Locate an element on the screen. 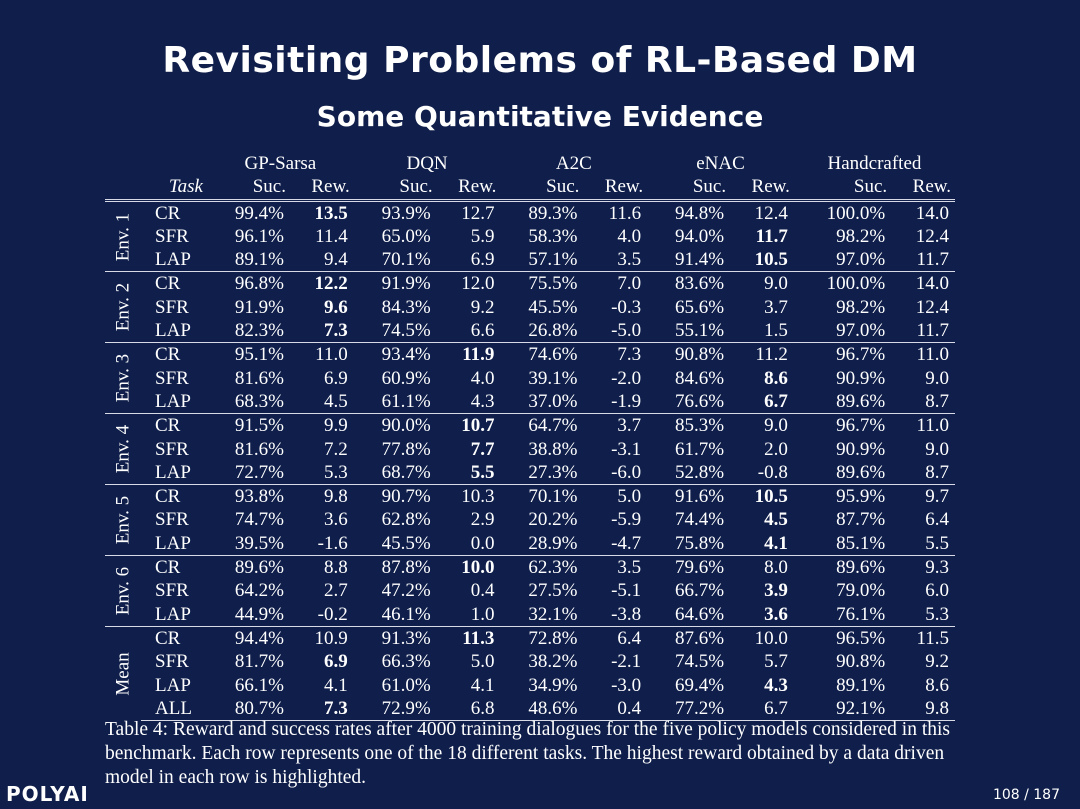 The image size is (1080, 809). success-cell: 60.9% is located at coordinates (406, 378).